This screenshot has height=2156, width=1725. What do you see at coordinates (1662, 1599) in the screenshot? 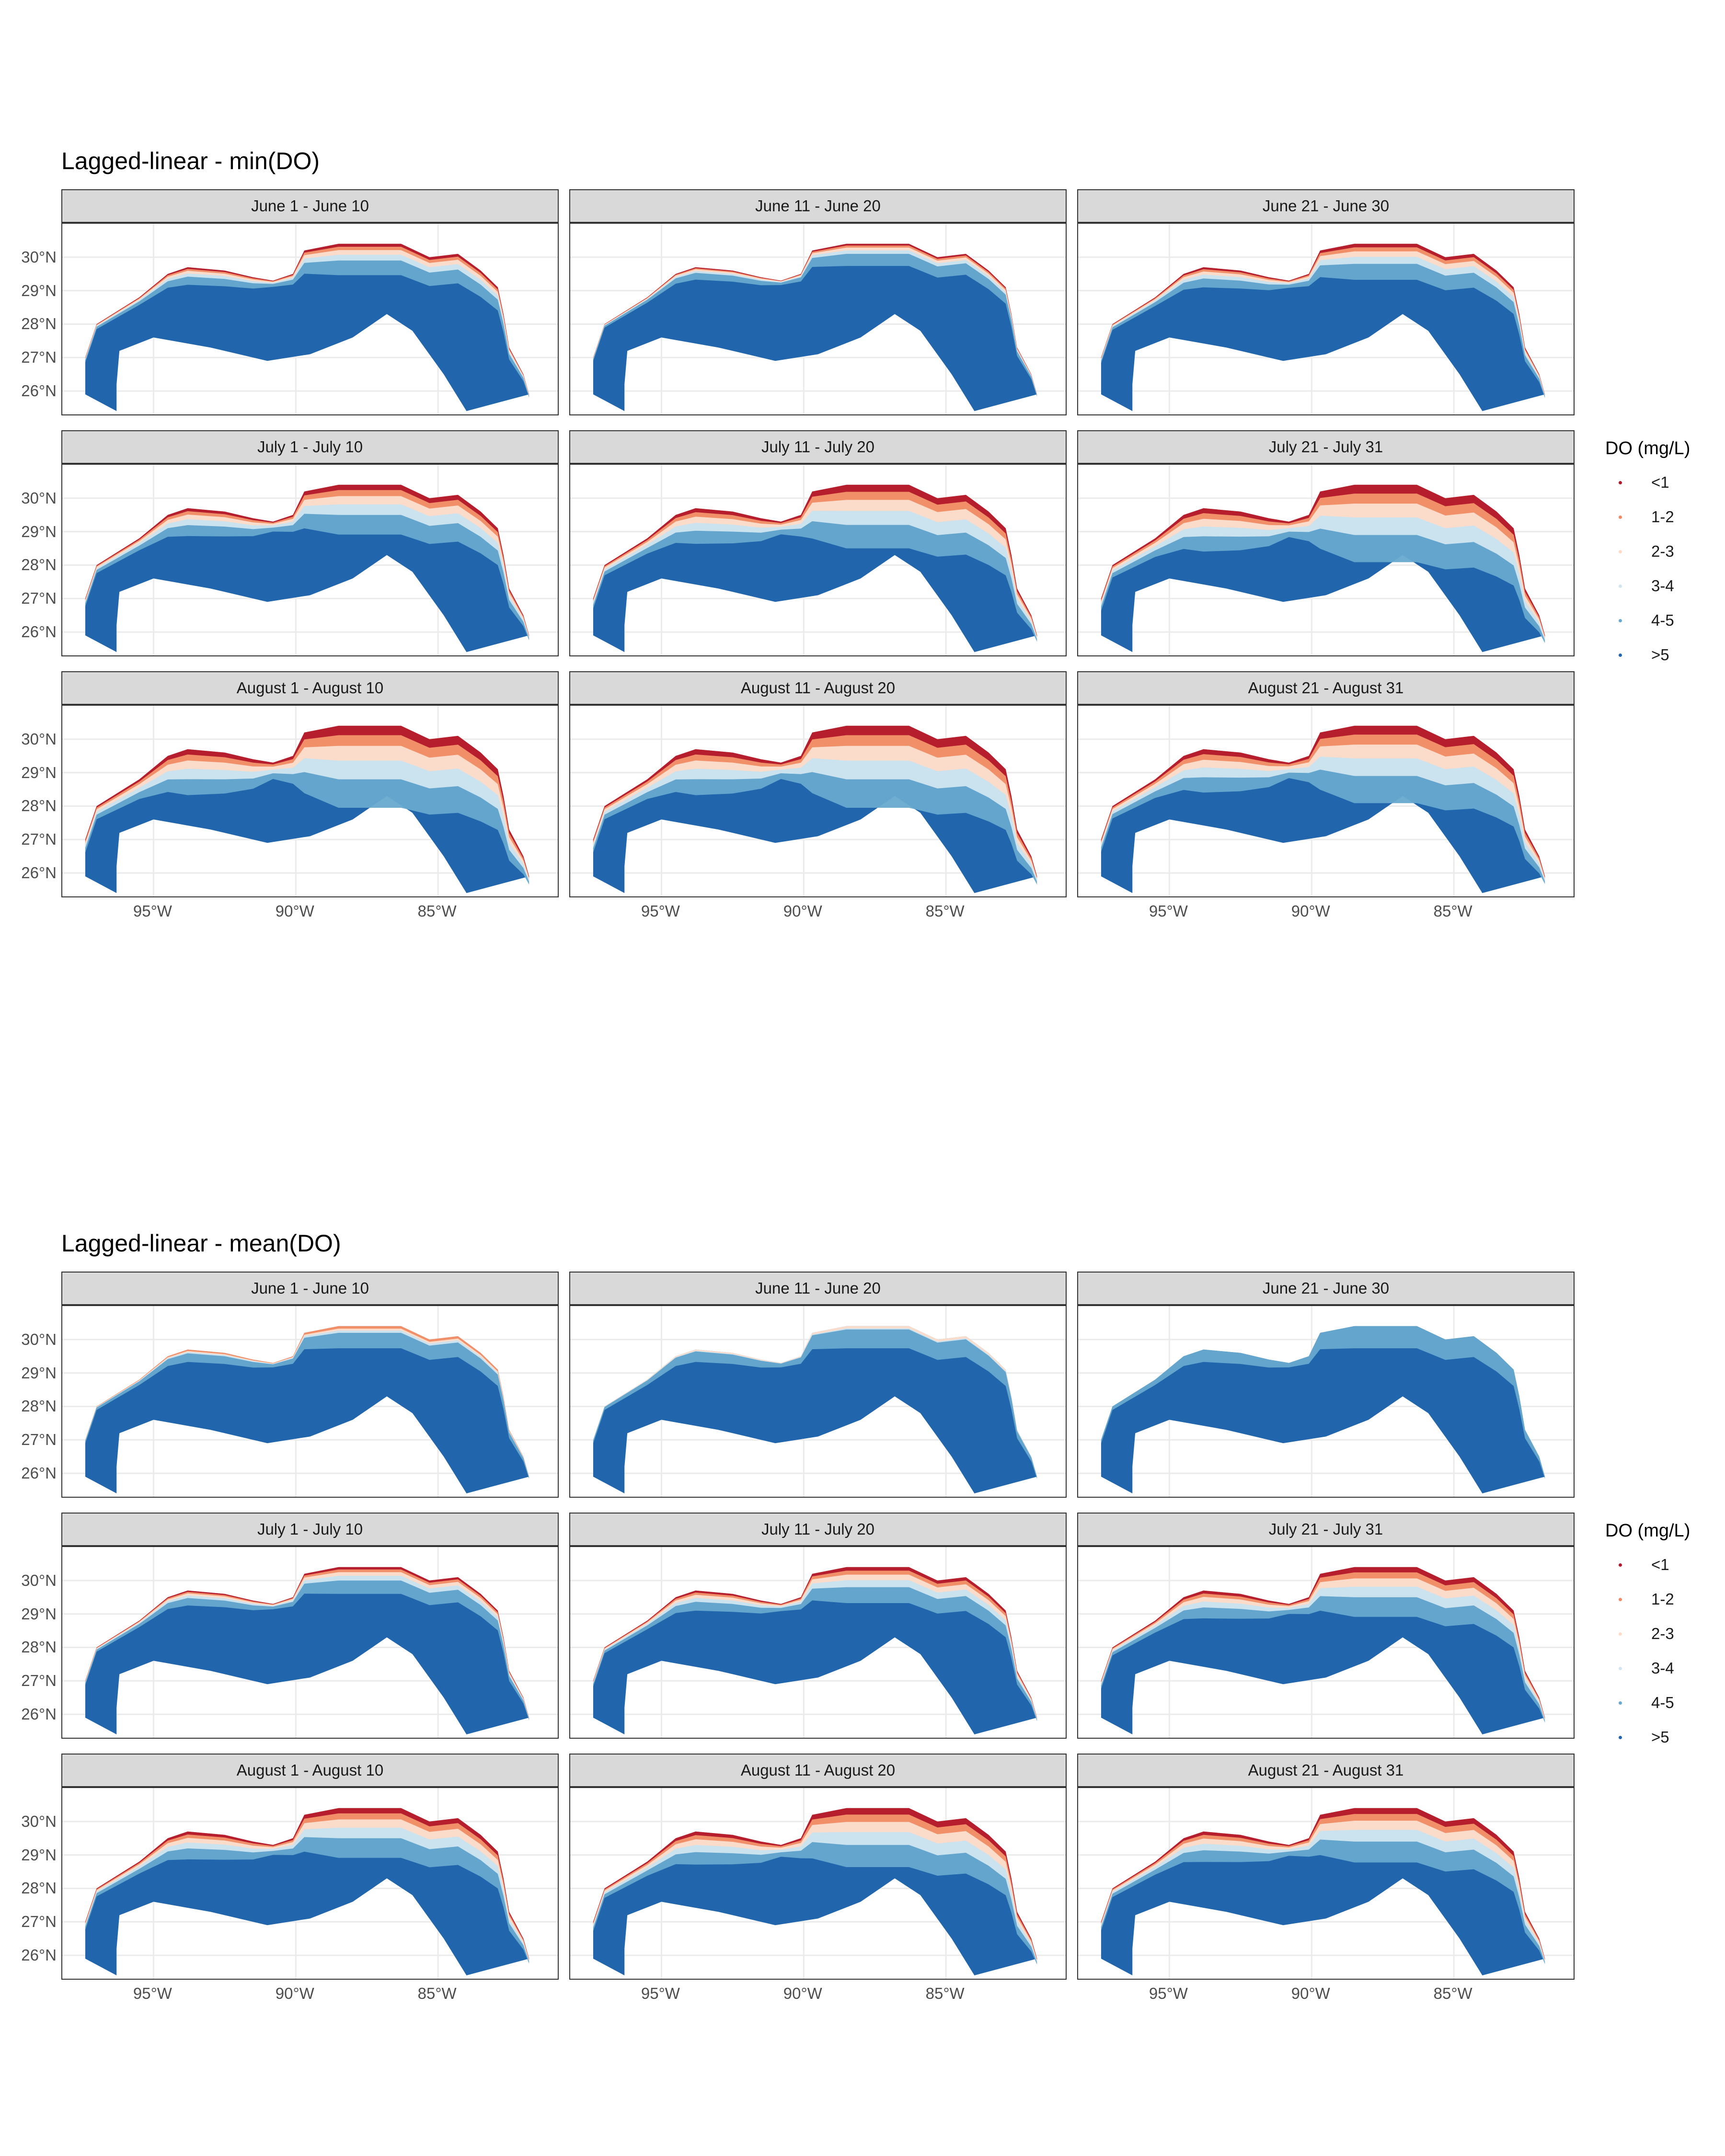
I see `legend-label: 1-2` at bounding box center [1662, 1599].